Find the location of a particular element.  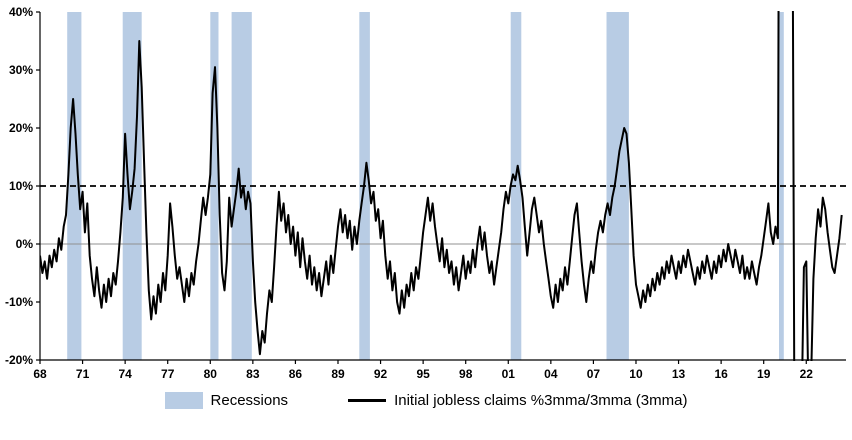

series-line-sample-icon is located at coordinates (367, 400).